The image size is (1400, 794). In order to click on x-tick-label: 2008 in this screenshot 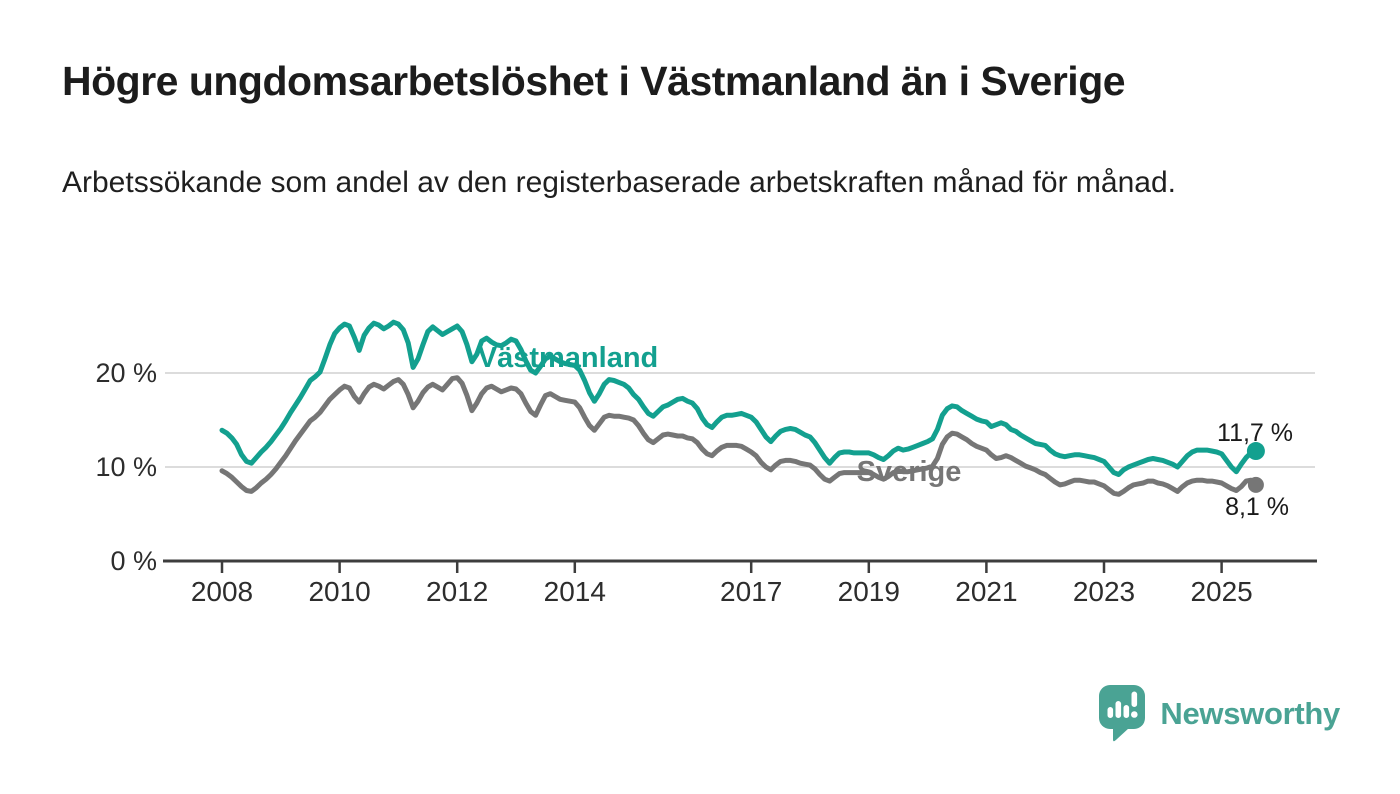, I will do `click(222, 591)`.